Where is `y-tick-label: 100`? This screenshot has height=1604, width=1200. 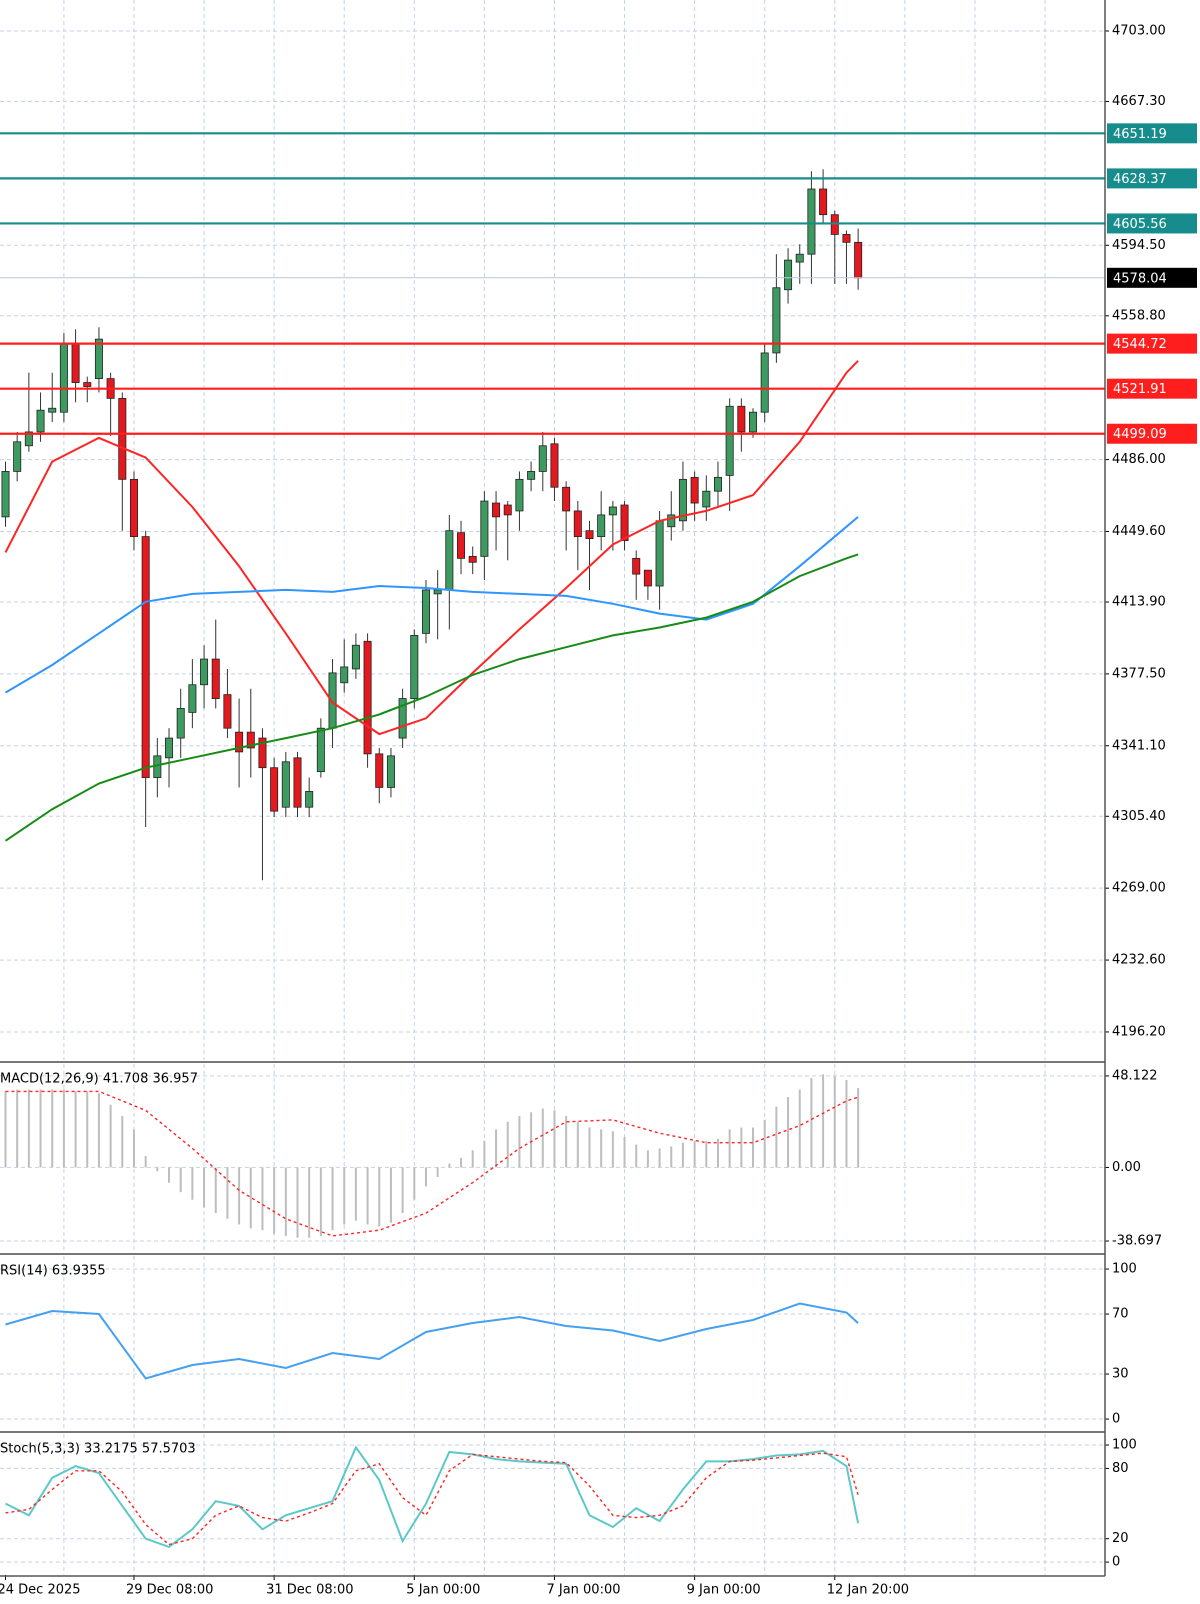 y-tick-label: 100 is located at coordinates (1124, 1269).